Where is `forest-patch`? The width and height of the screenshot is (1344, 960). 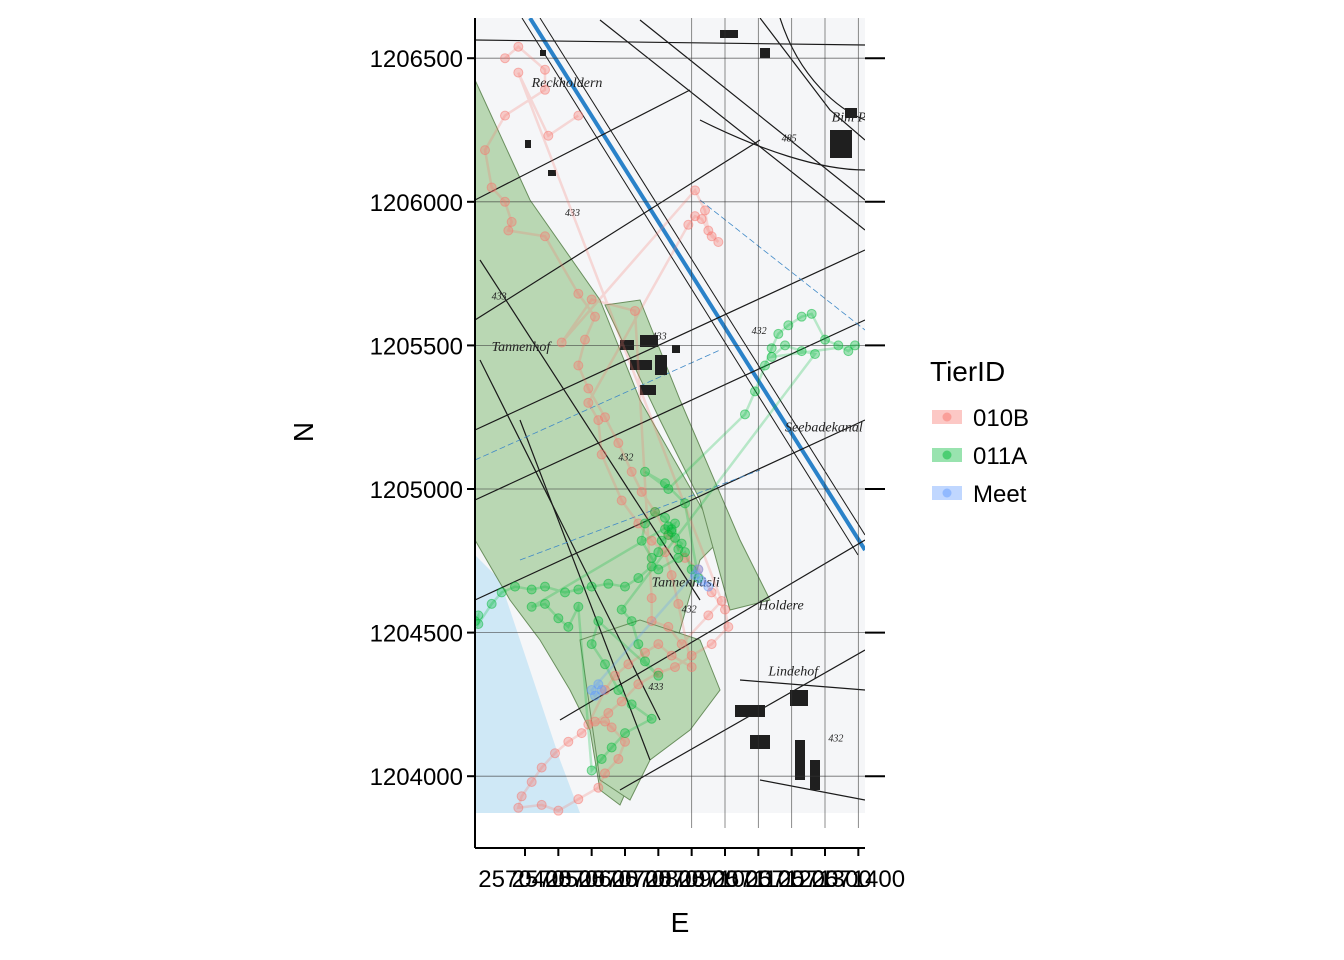
forest-patch is located at coordinates (650, 710).